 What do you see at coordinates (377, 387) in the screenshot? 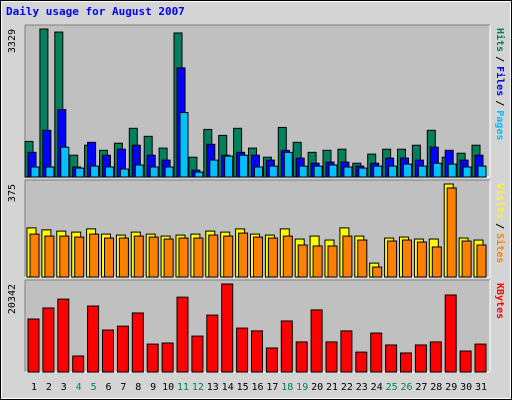
I see `x-tick-label: 24` at bounding box center [377, 387].